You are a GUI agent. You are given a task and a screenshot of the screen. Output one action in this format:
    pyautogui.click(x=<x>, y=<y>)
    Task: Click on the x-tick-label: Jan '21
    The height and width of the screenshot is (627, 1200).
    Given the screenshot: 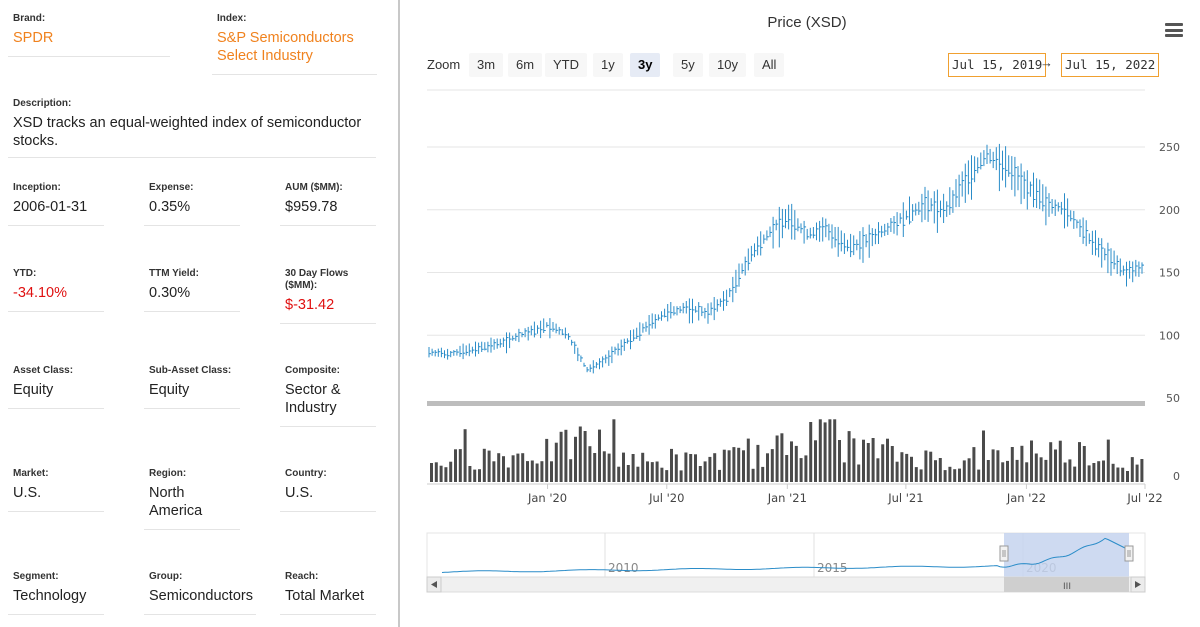 What is the action you would take?
    pyautogui.click(x=787, y=498)
    